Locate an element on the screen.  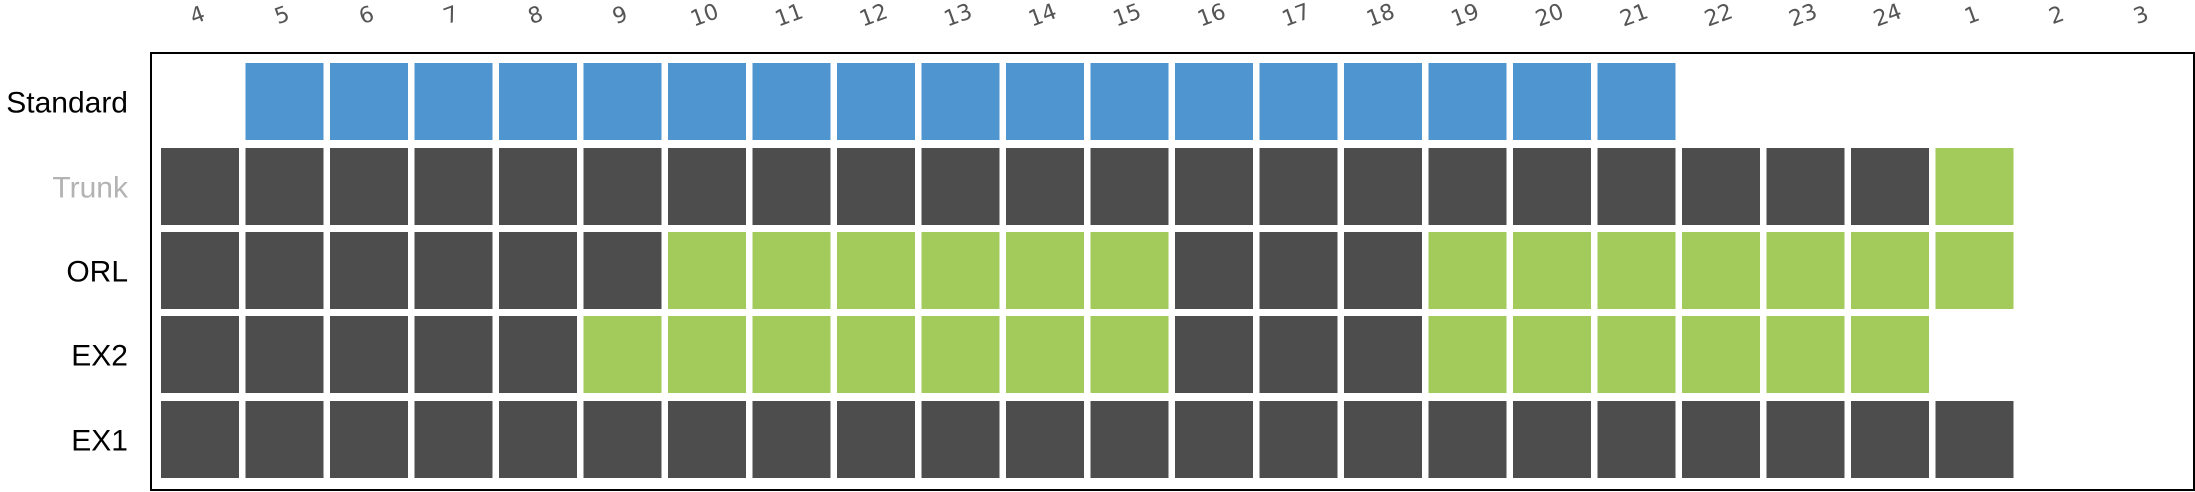
column-label-19: 19 is located at coordinates (1465, 16).